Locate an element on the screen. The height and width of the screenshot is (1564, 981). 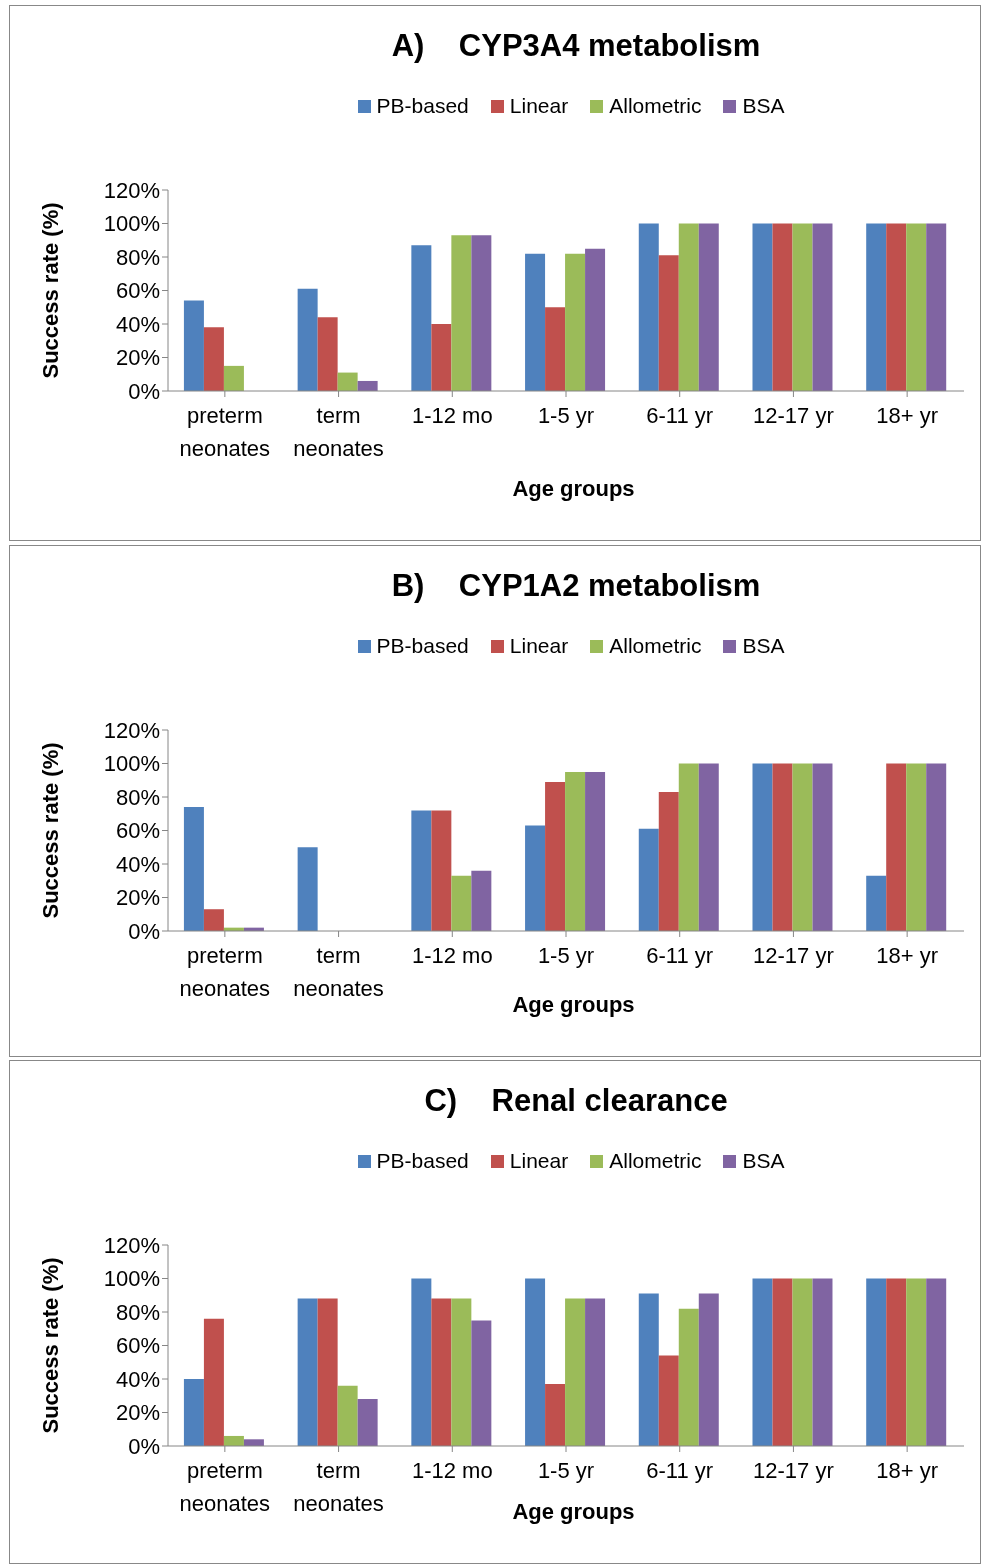
y-axis-title: Success rate (%) is located at coordinates (50, 290).